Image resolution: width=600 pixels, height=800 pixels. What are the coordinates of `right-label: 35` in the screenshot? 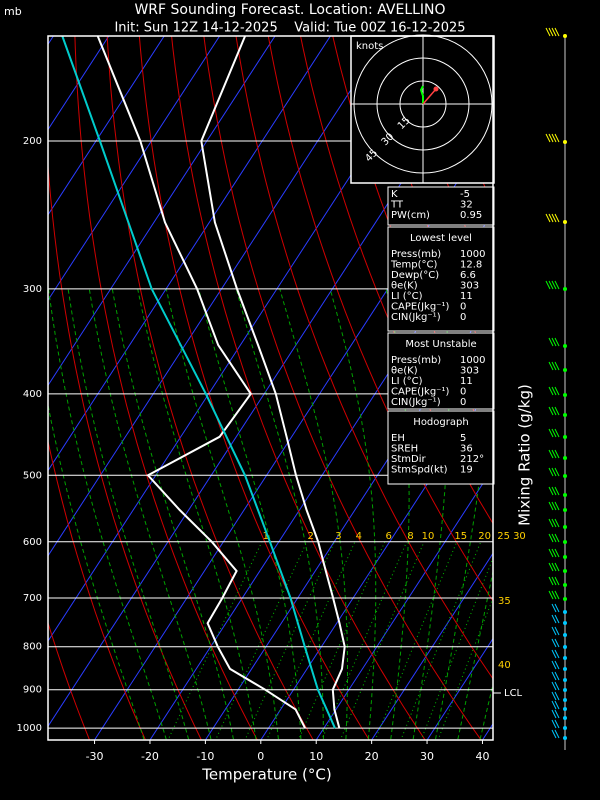 It's located at (504, 601).